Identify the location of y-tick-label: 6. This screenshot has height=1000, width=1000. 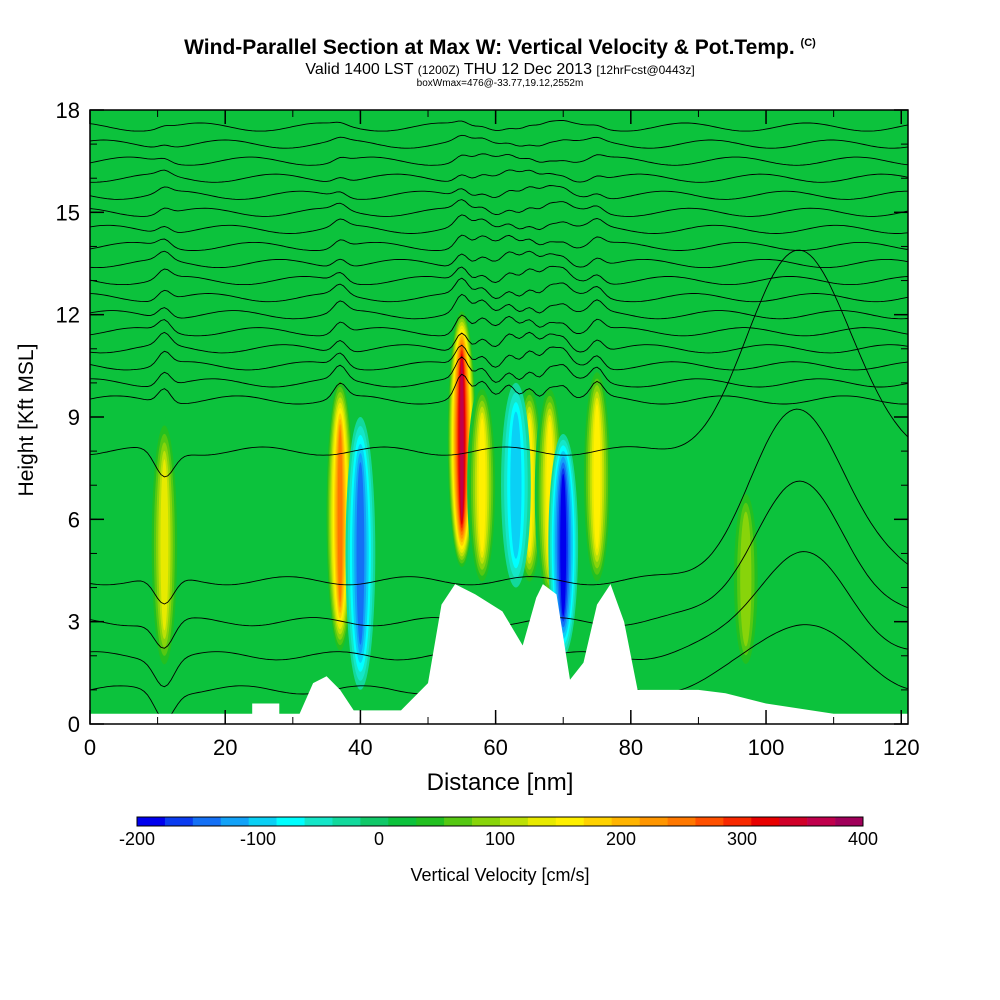
(74, 519).